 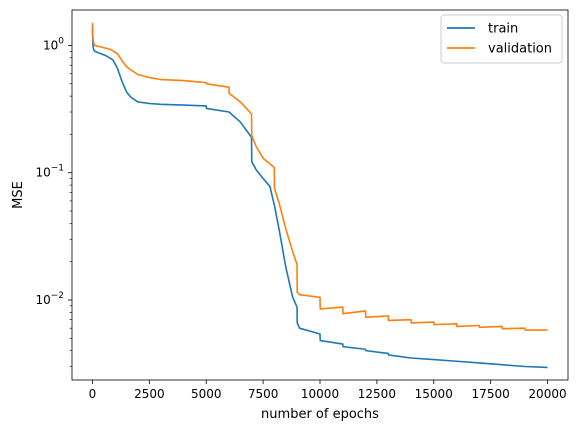 What do you see at coordinates (320, 414) in the screenshot?
I see `x-axis-label: number of epochs` at bounding box center [320, 414].